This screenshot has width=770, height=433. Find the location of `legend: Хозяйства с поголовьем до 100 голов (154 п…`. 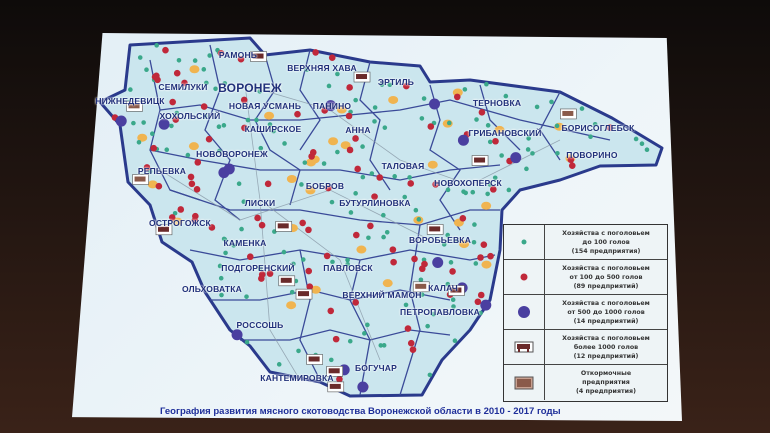

legend: Хозяйства с поголовьем до 100 голов (154 п… is located at coordinates (585, 313).